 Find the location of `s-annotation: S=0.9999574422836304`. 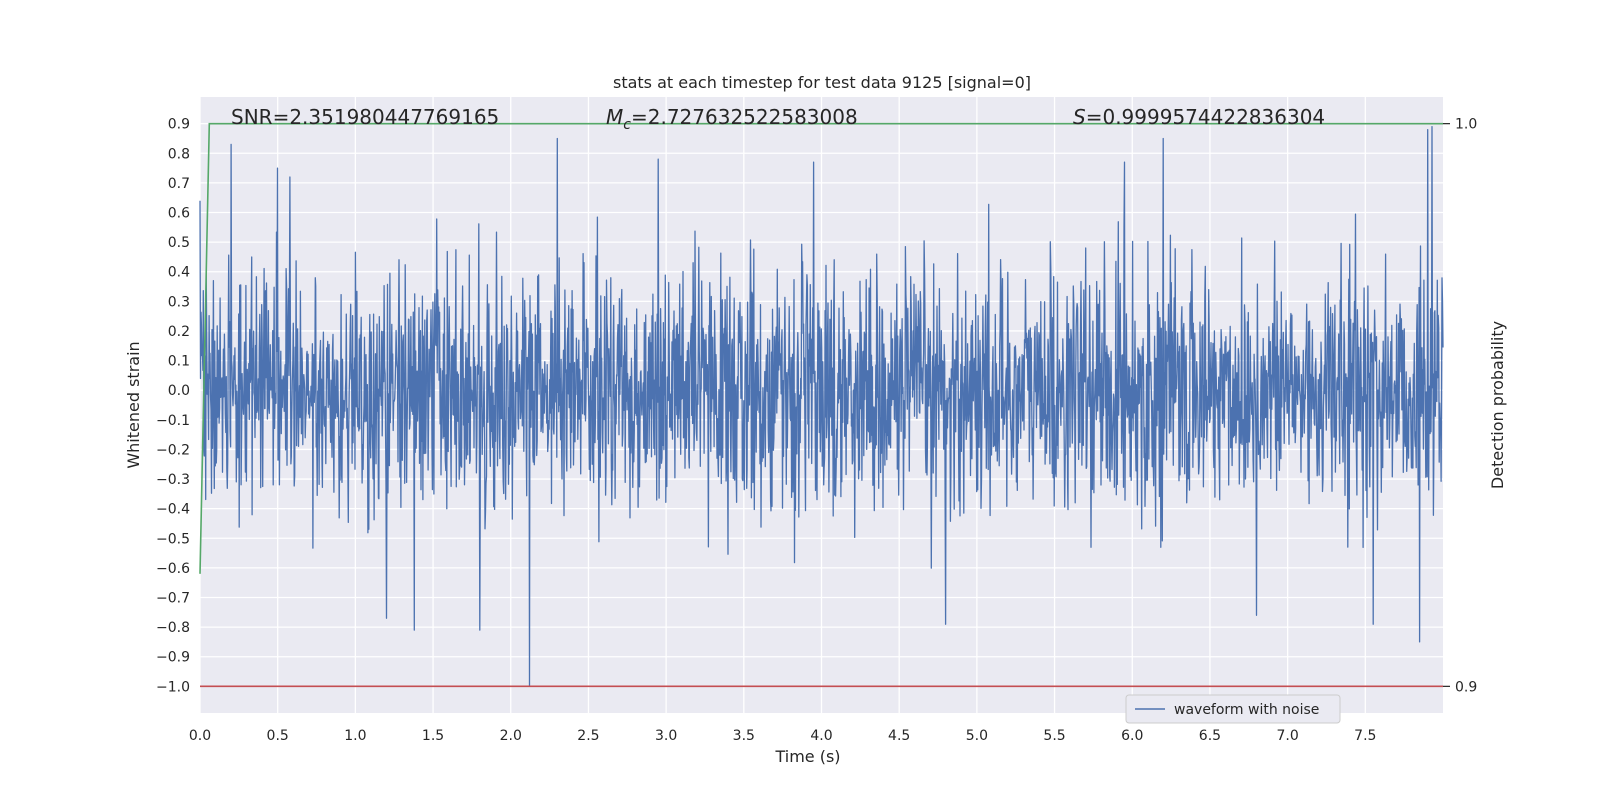

s-annotation: S=0.9999574422836304 is located at coordinates (1199, 117).